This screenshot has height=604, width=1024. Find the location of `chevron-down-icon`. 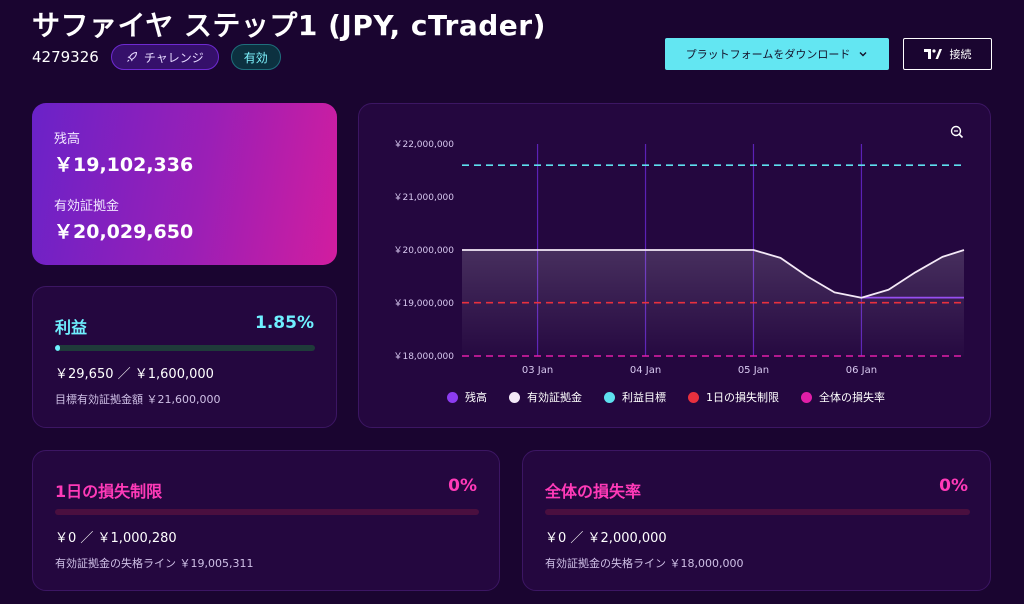

chevron-down-icon is located at coordinates (863, 54).